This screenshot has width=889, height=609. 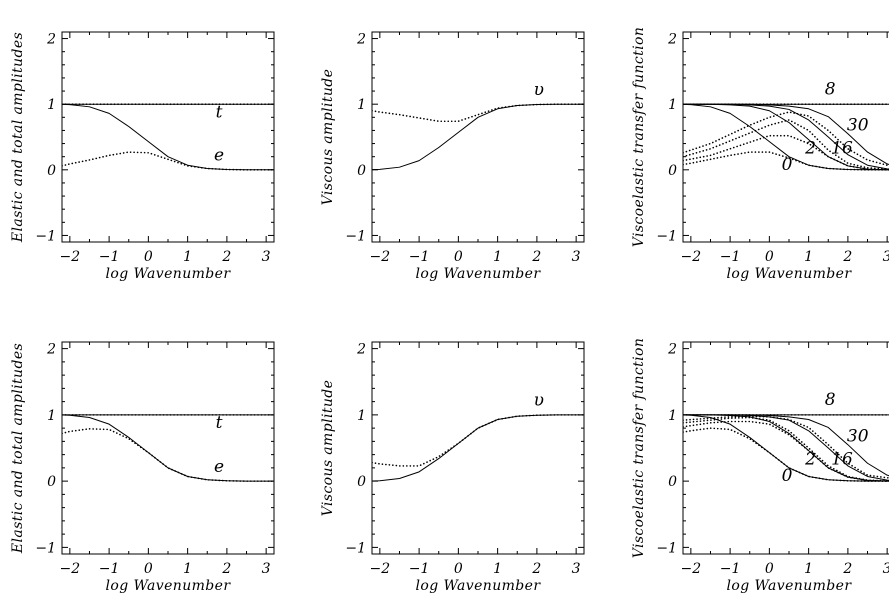 I want to click on curve-label: υ, so click(x=539, y=90).